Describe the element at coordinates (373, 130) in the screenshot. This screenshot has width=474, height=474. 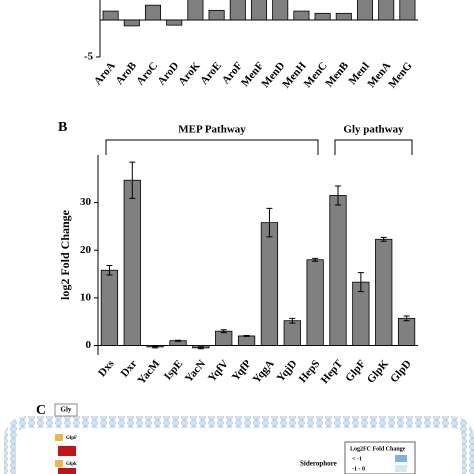
I see `annotation: Gly pathway` at that location.